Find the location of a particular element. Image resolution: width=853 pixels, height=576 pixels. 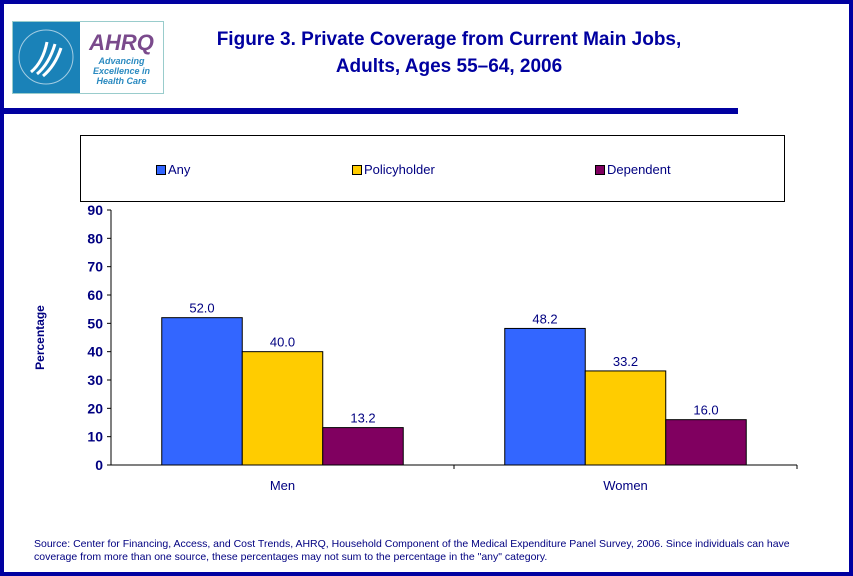

title-line-2: Adults, Ages 55–64, 2006 is located at coordinates (449, 66).